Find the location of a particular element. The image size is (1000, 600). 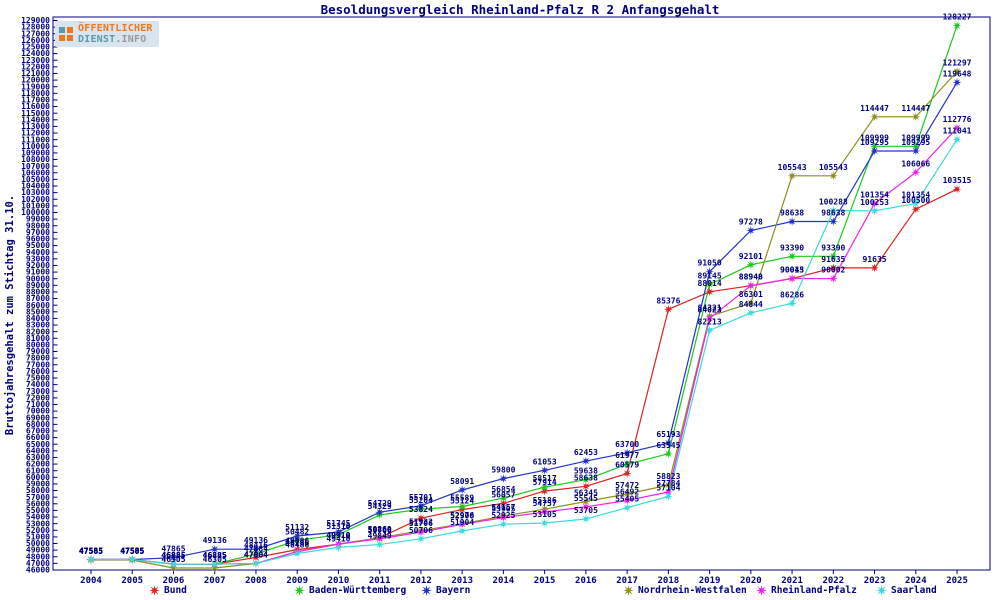

data-point-saarland-2004 is located at coordinates (91, 559).